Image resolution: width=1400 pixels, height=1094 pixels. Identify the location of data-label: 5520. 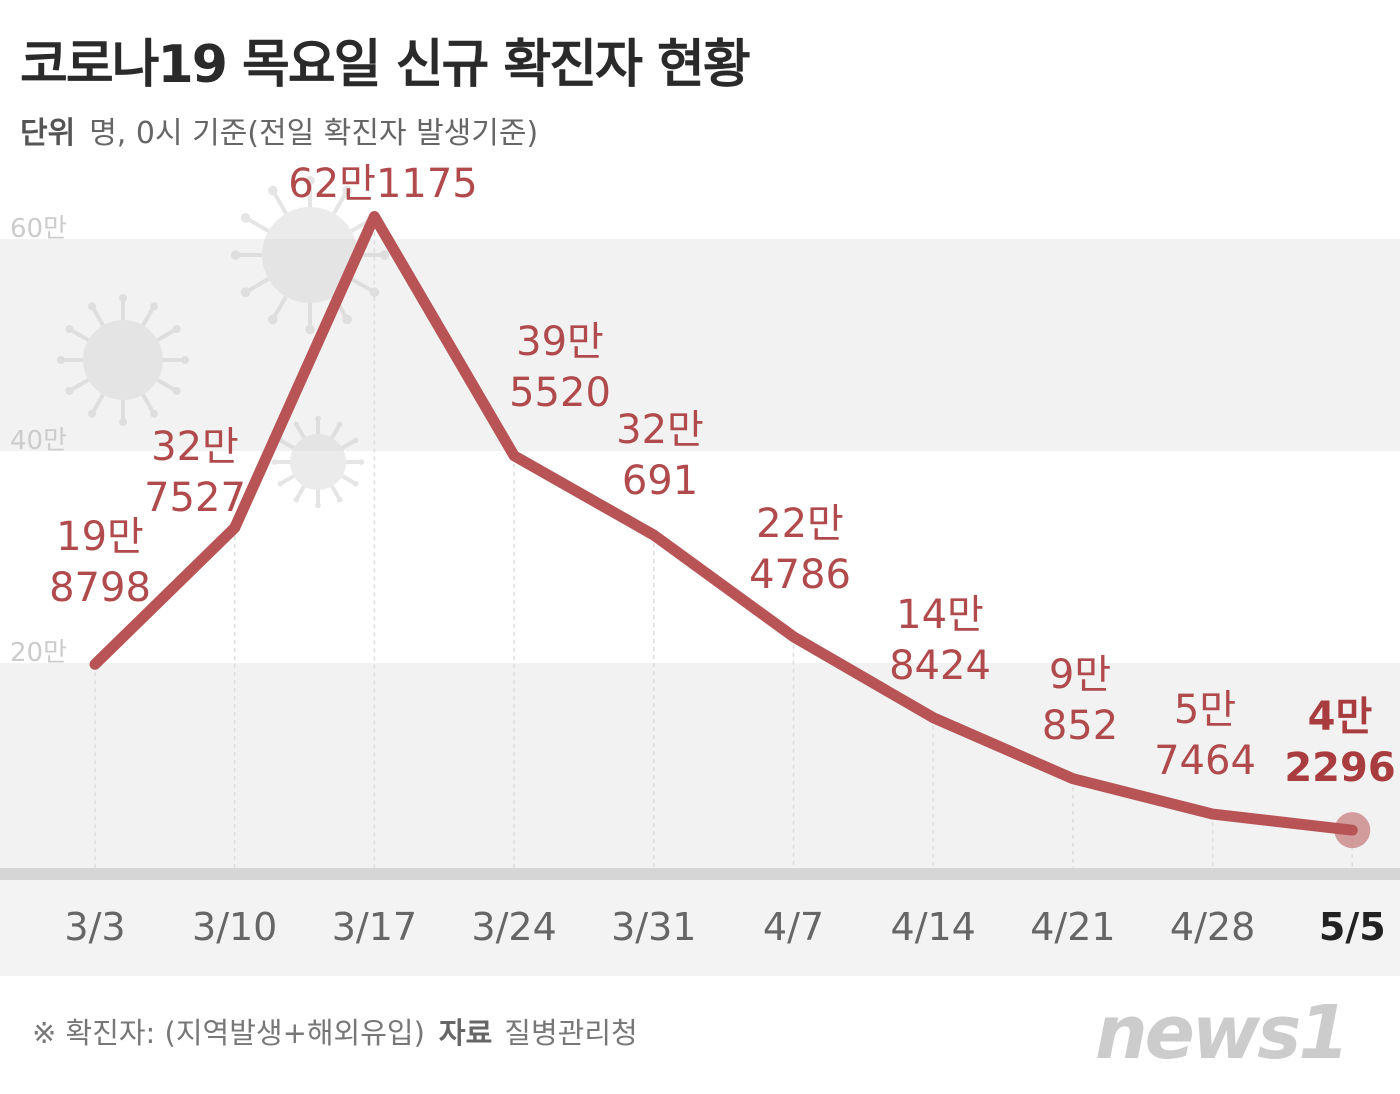
(560, 393).